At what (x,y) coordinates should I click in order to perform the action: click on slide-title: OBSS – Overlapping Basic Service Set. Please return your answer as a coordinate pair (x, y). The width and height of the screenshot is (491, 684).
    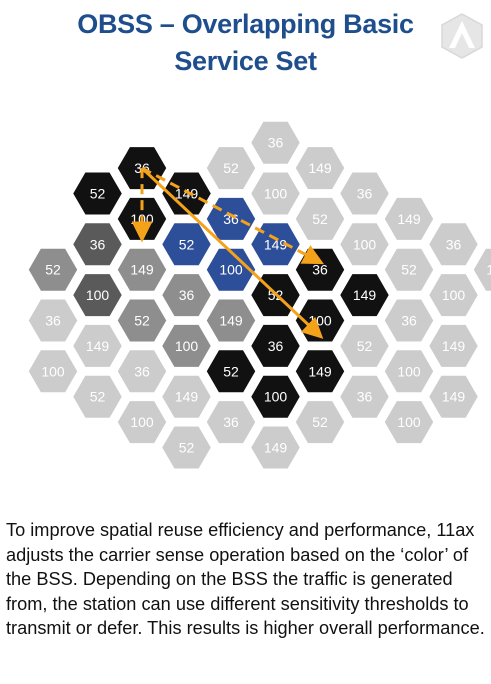
    Looking at the image, I should click on (245, 43).